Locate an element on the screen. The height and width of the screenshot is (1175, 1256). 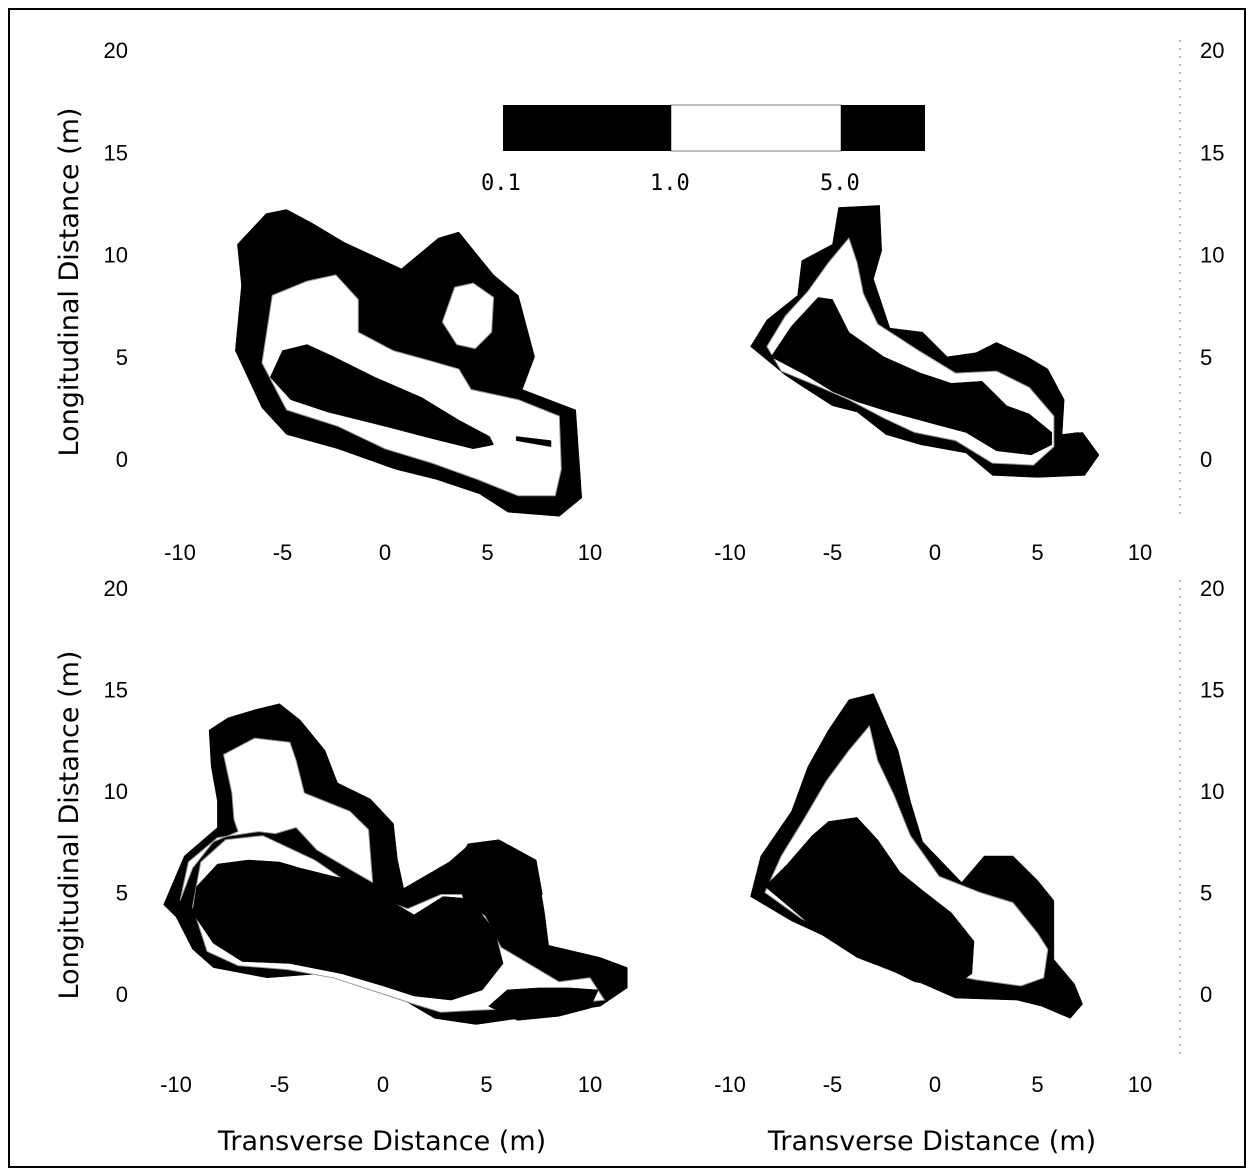
colorbar-segment-high is located at coordinates (883, 128).